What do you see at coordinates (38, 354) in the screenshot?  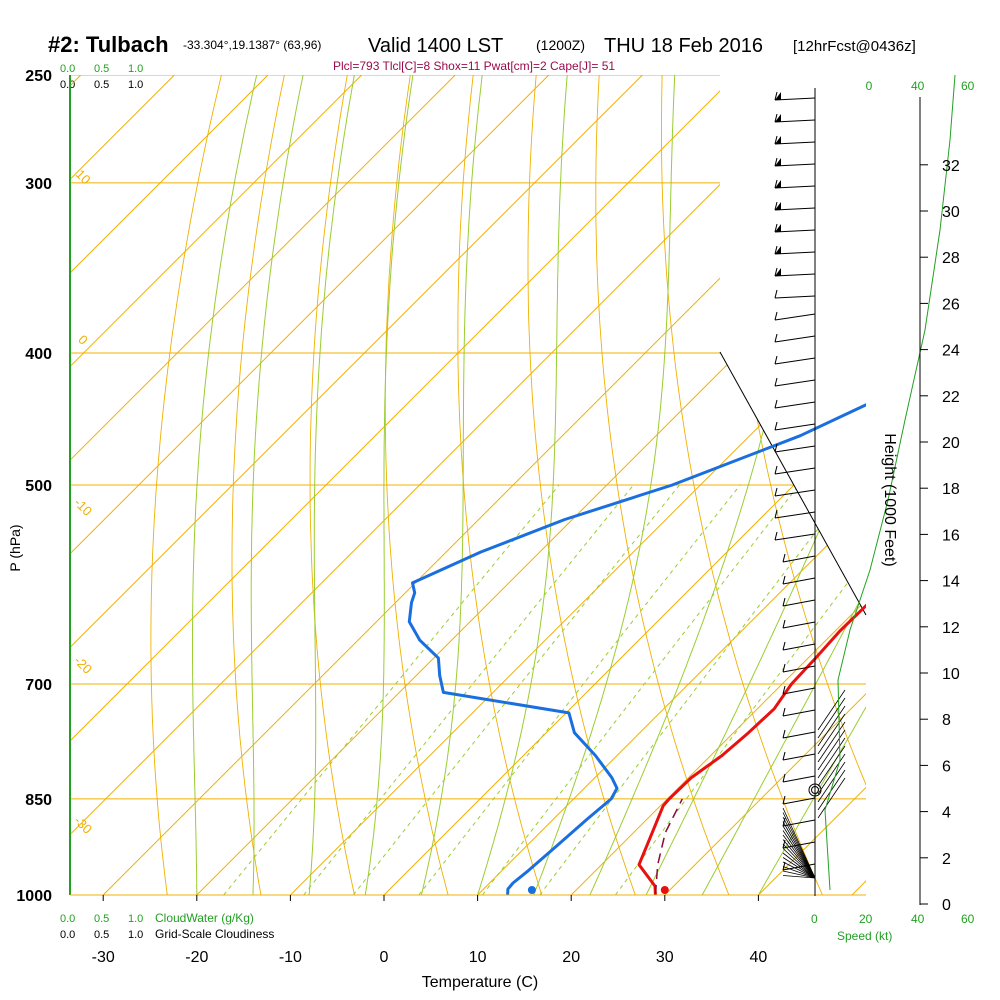 I see `pressure-tick-label: 400` at bounding box center [38, 354].